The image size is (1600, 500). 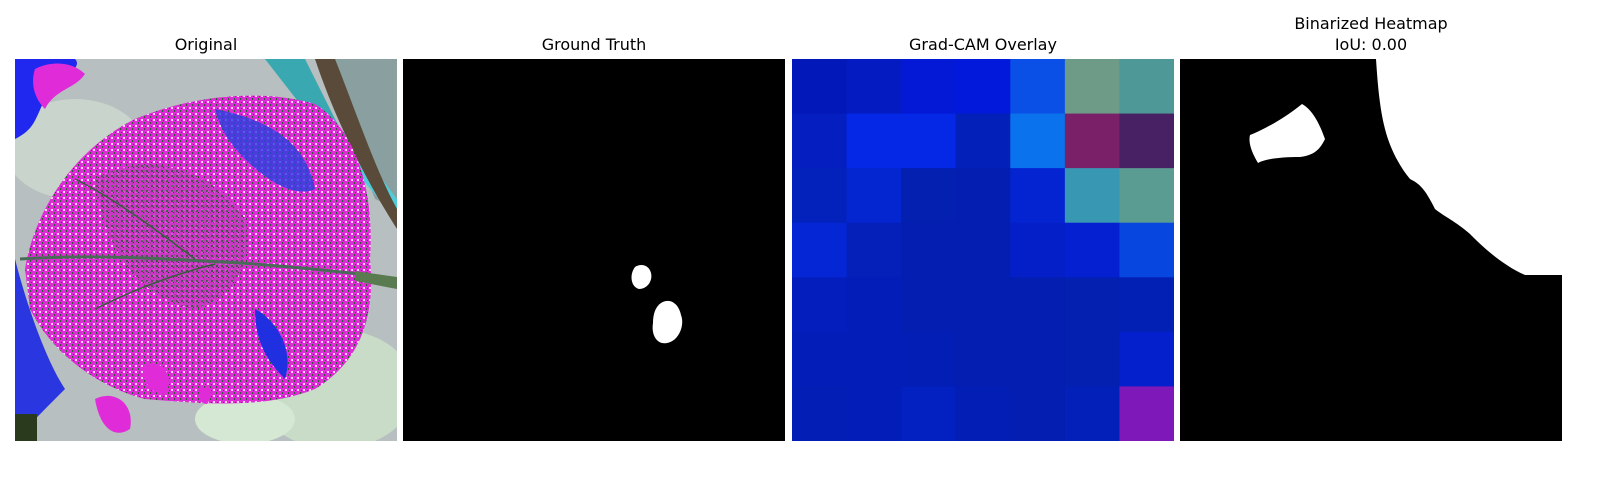 What do you see at coordinates (1469, 167) in the screenshot?
I see `binarized-region-top-right` at bounding box center [1469, 167].